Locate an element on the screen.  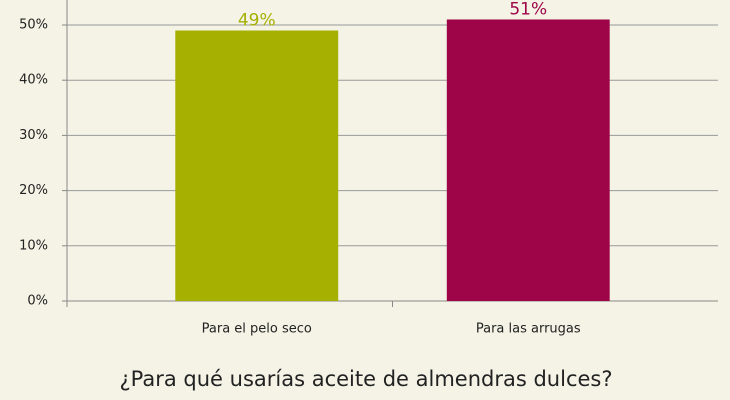
x-tick-label: Para el pelo seco is located at coordinates (257, 329).